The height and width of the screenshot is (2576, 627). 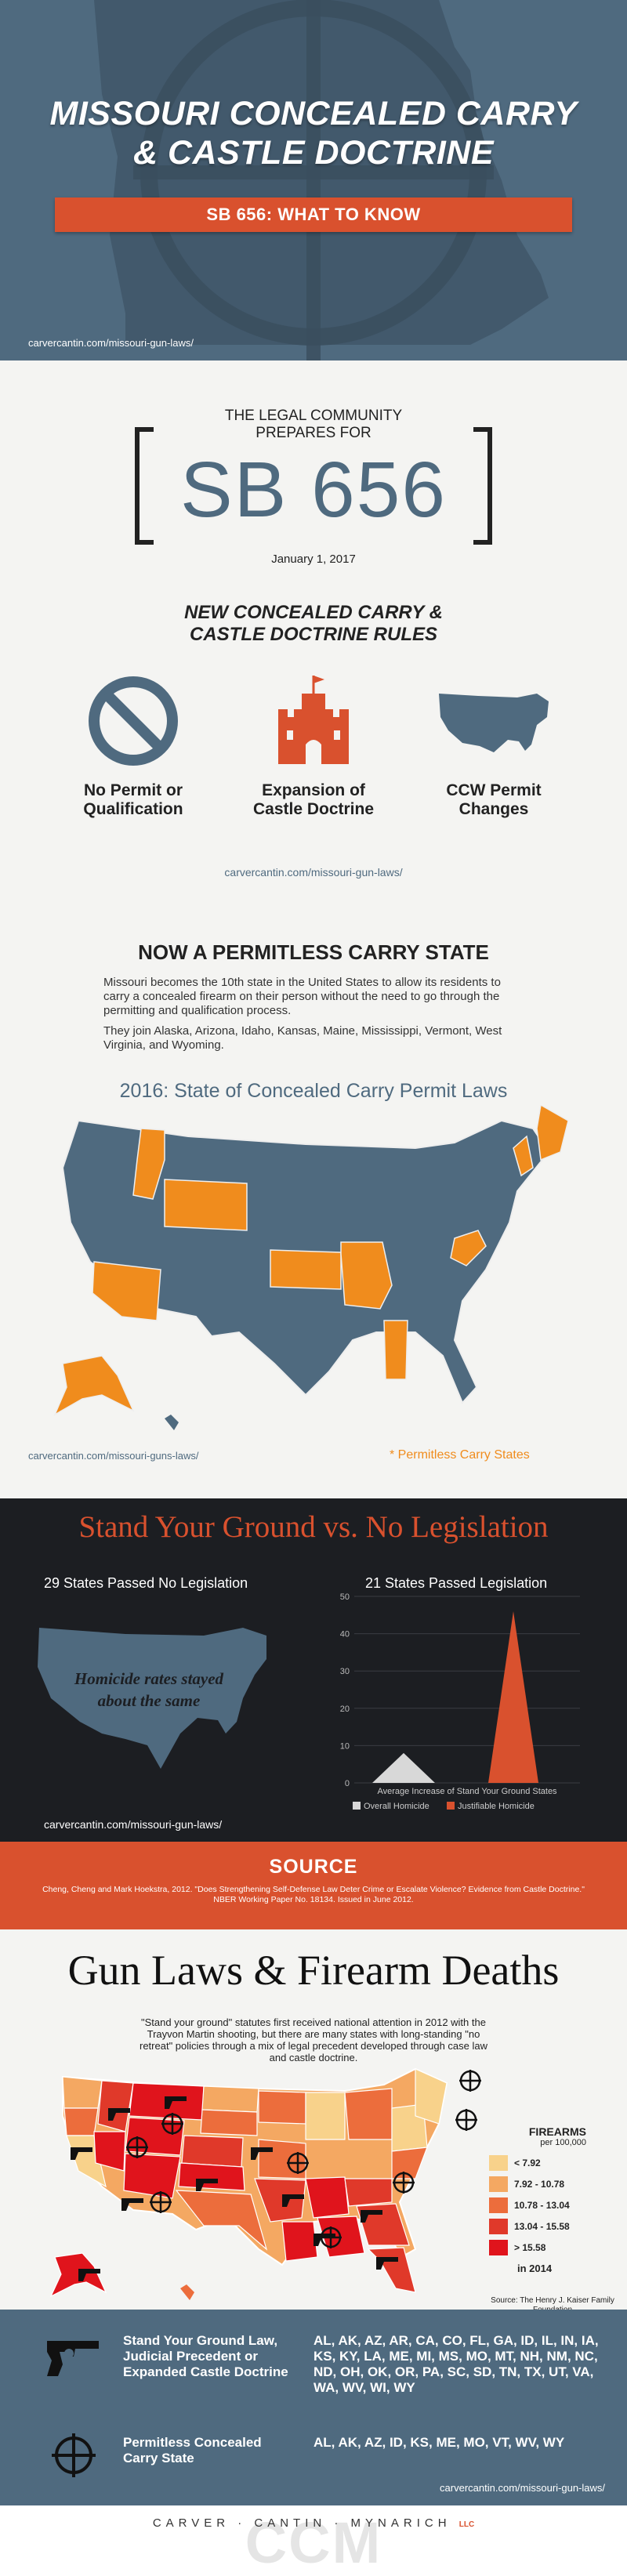 I want to click on legend-item: 13.04 - 15.58, so click(x=552, y=2226).